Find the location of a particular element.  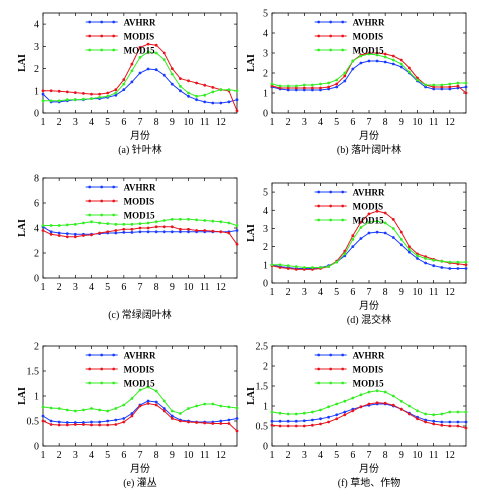

chart-b-legend-avhrr-label: AVHRR is located at coordinates (369, 23).